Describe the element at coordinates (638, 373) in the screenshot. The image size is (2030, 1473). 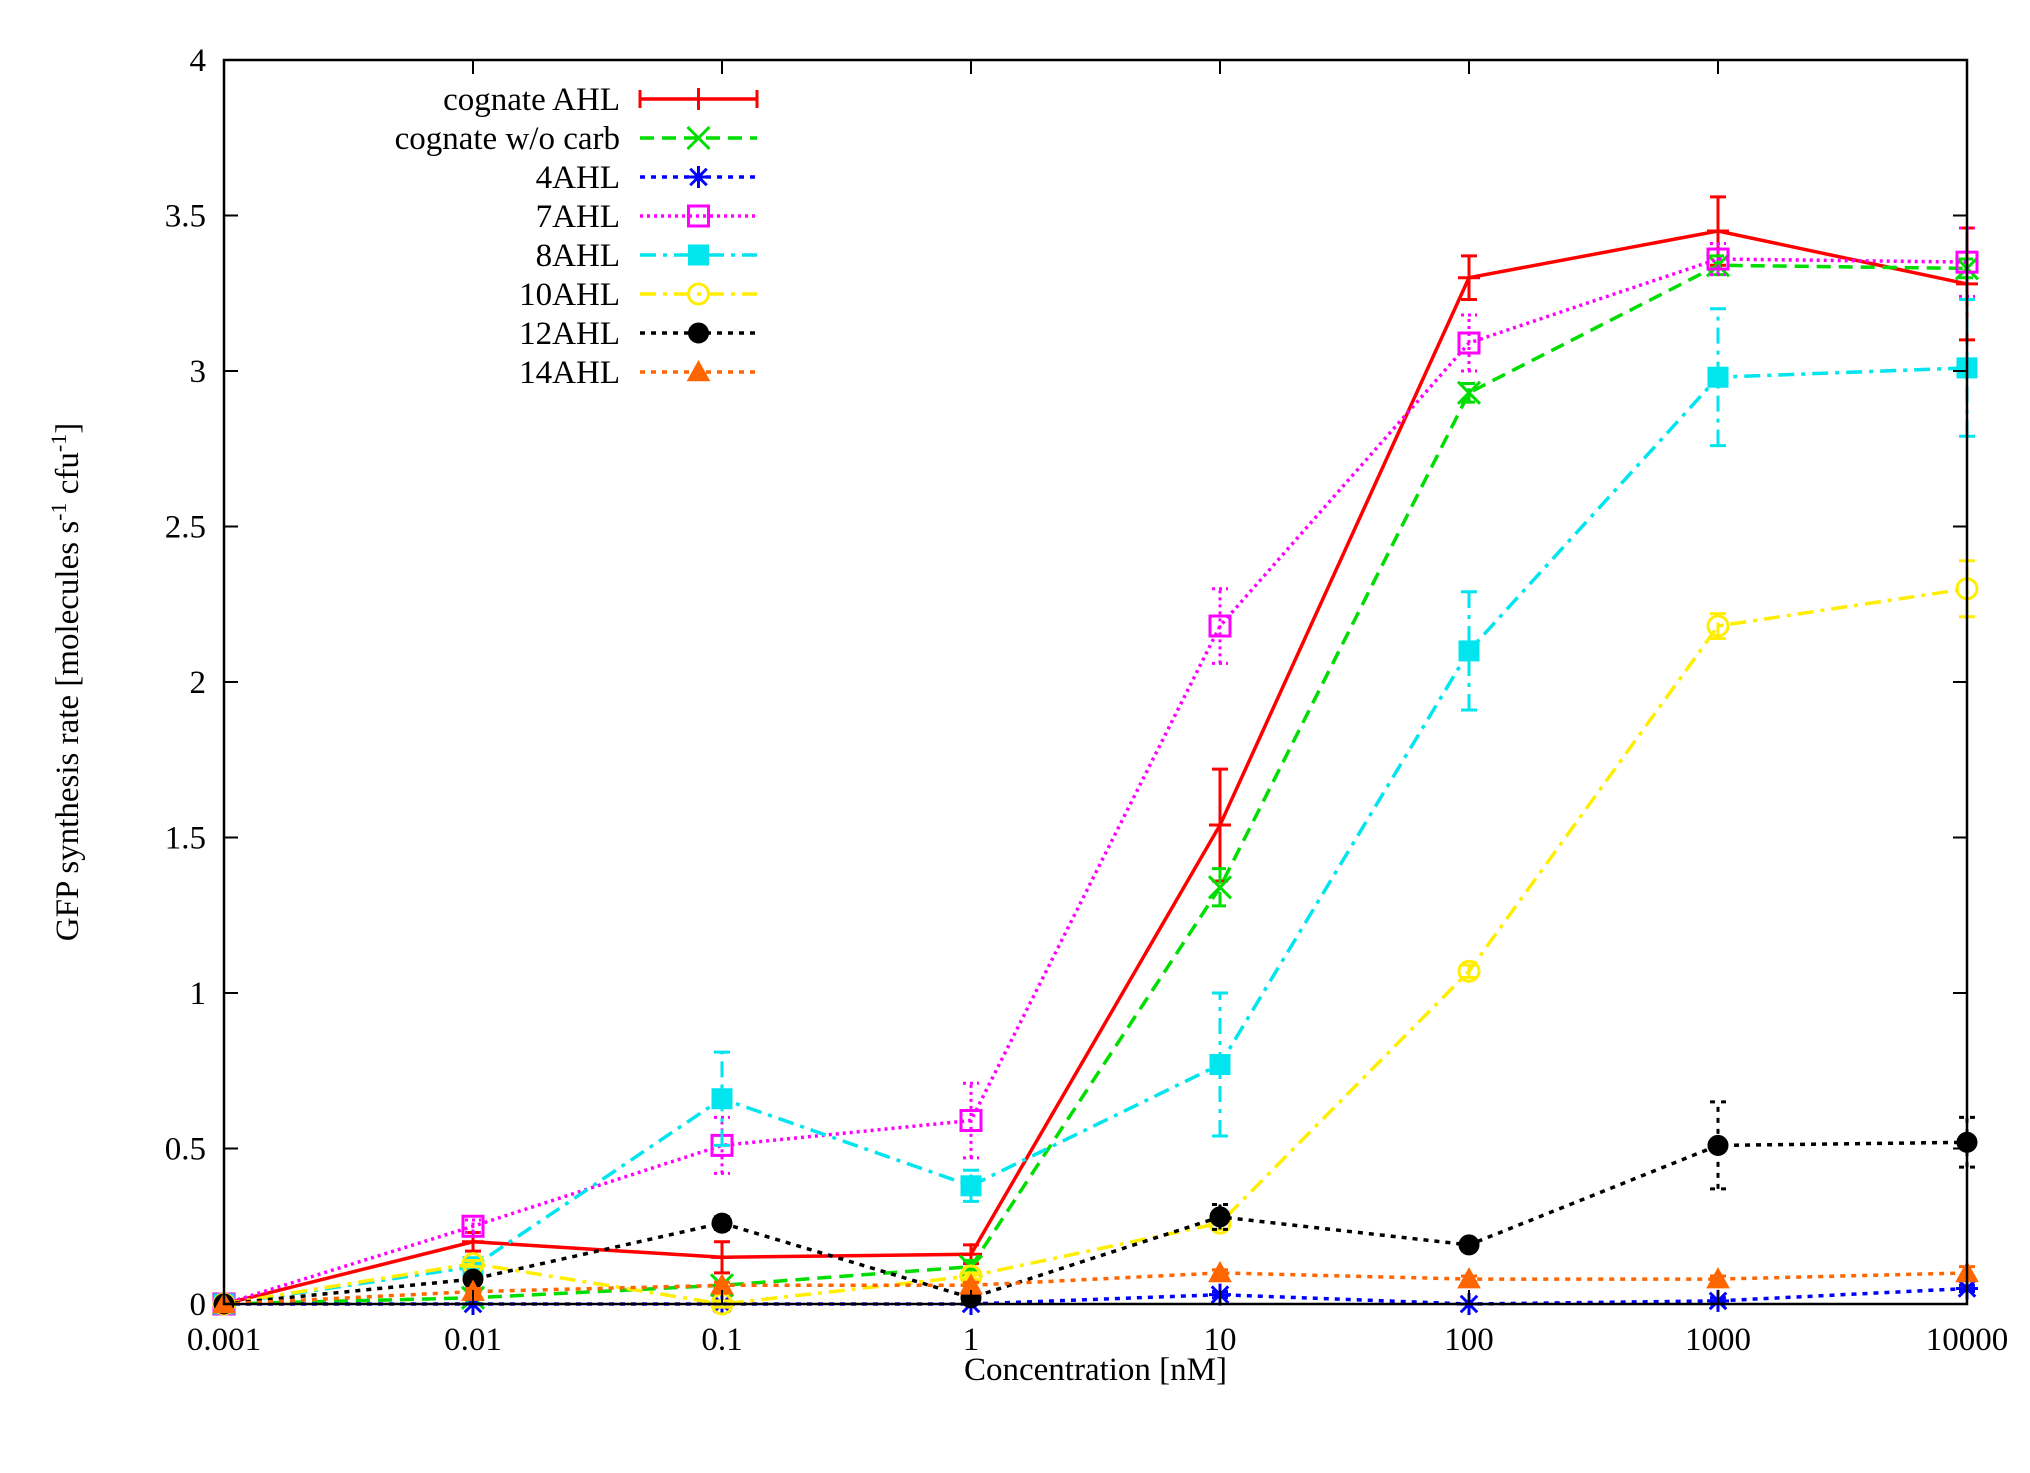
I see `legend-entry: 14AHL` at that location.